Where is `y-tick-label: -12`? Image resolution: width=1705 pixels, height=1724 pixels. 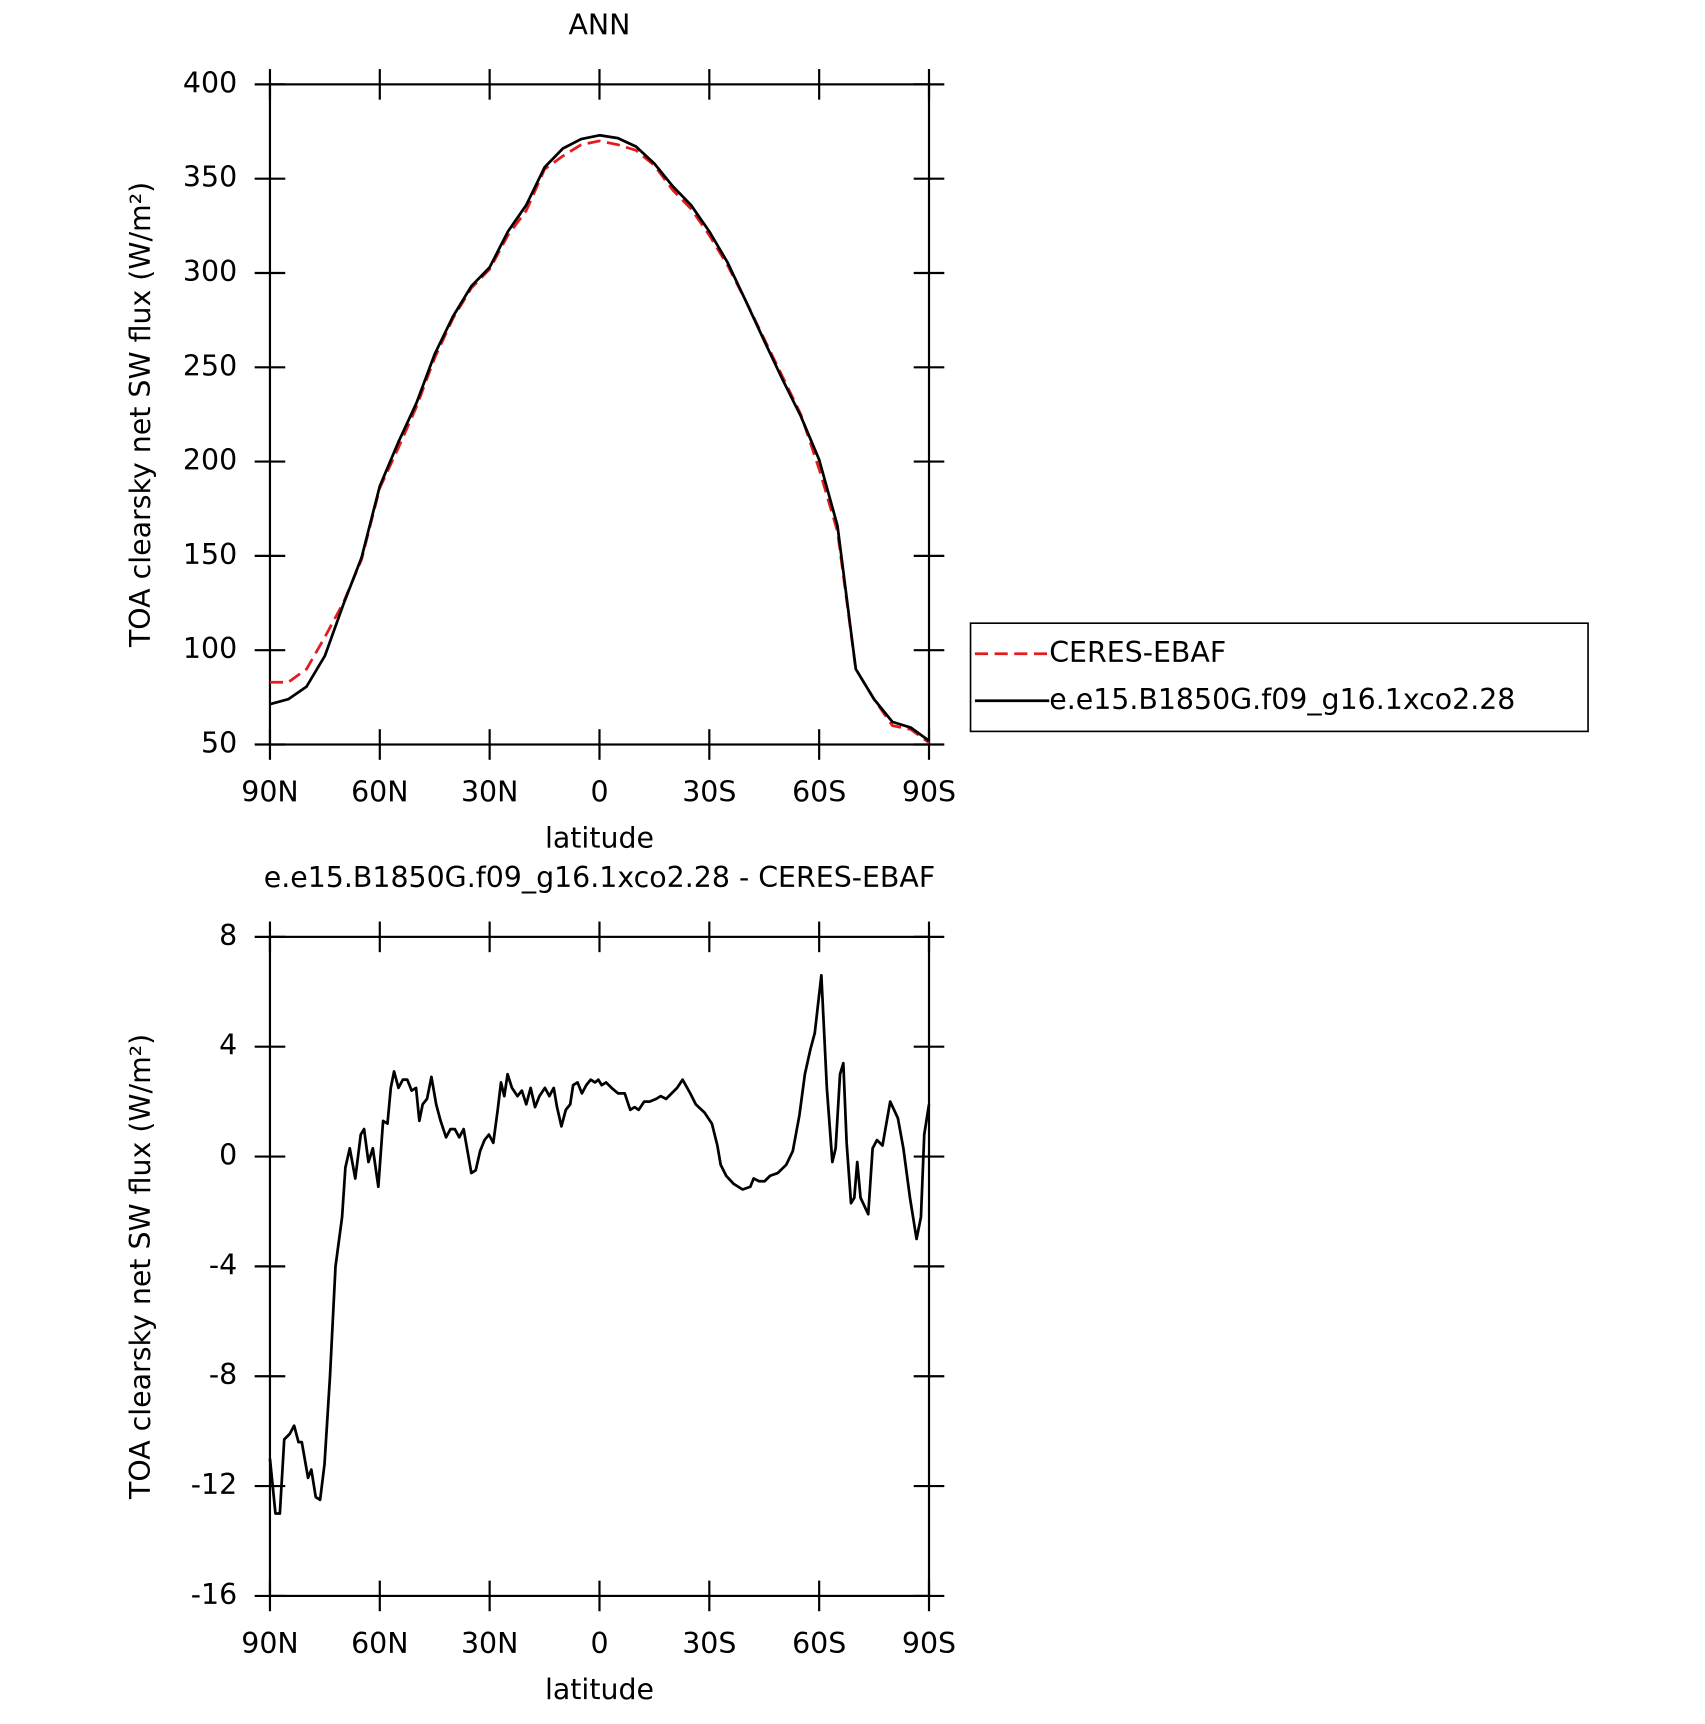 y-tick-label: -12 is located at coordinates (214, 1484).